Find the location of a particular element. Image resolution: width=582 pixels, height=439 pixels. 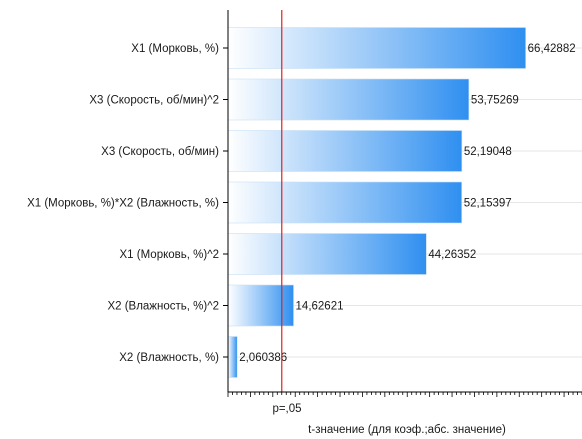

value-label: 66,42882 is located at coordinates (552, 49).